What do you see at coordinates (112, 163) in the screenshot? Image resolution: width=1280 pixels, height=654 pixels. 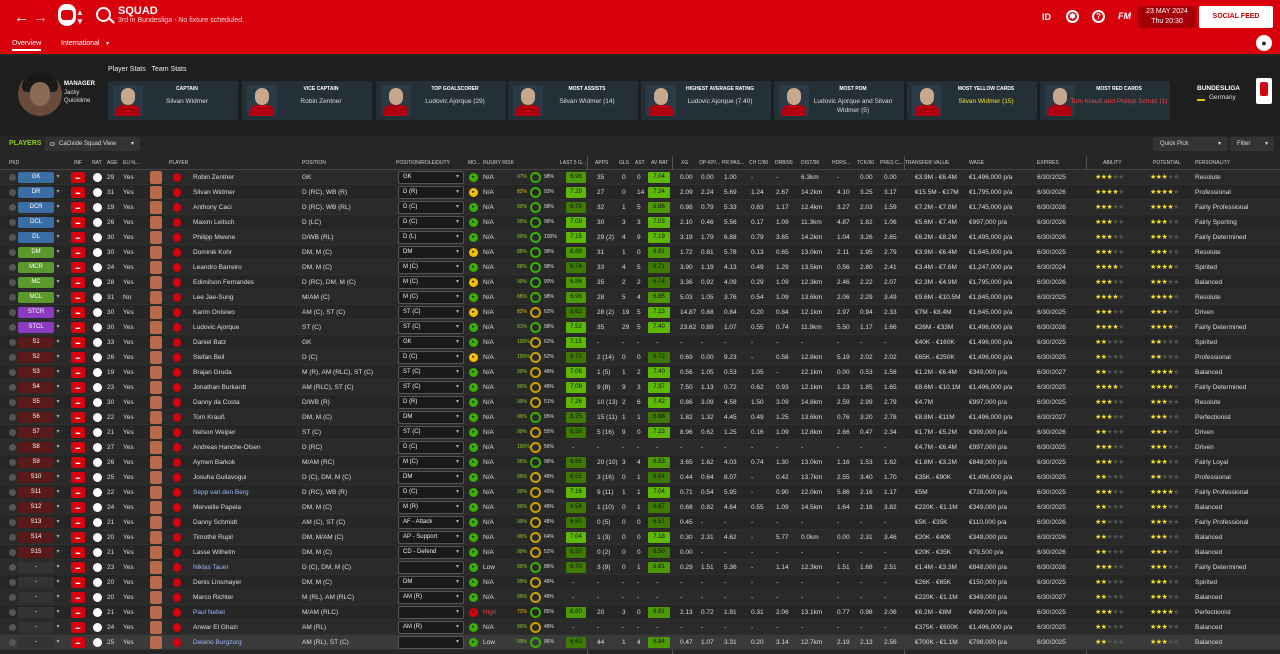 I see `column-header: AGE` at bounding box center [112, 163].